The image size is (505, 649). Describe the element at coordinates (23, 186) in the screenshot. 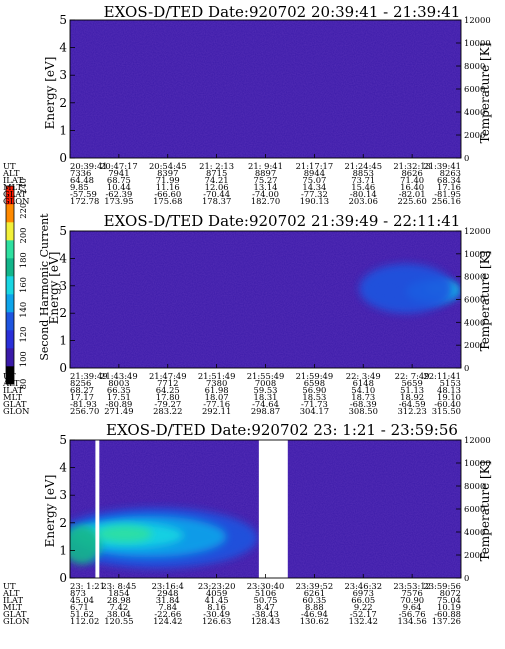

I see `colorbar-tick-label: 240` at that location.